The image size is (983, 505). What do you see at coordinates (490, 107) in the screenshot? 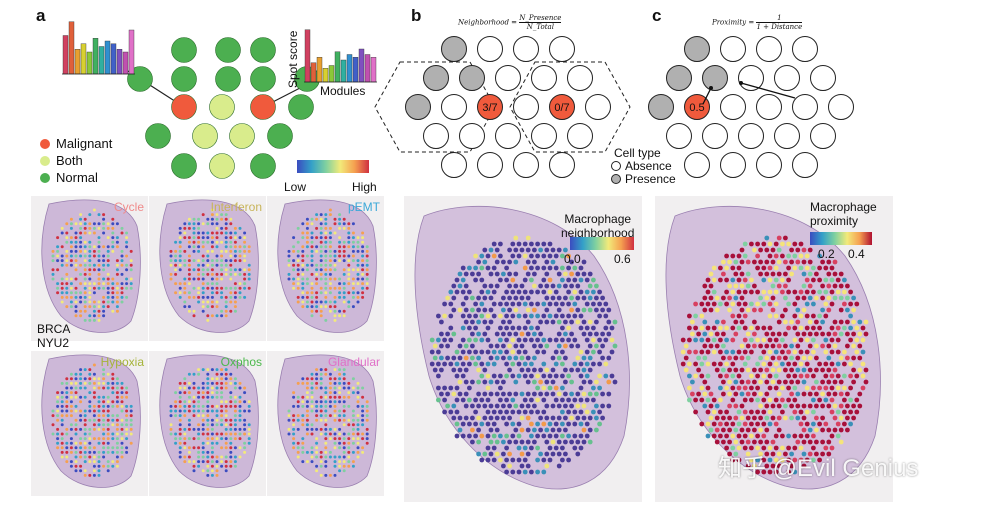
I see `neighborhood-cell` at bounding box center [490, 107].